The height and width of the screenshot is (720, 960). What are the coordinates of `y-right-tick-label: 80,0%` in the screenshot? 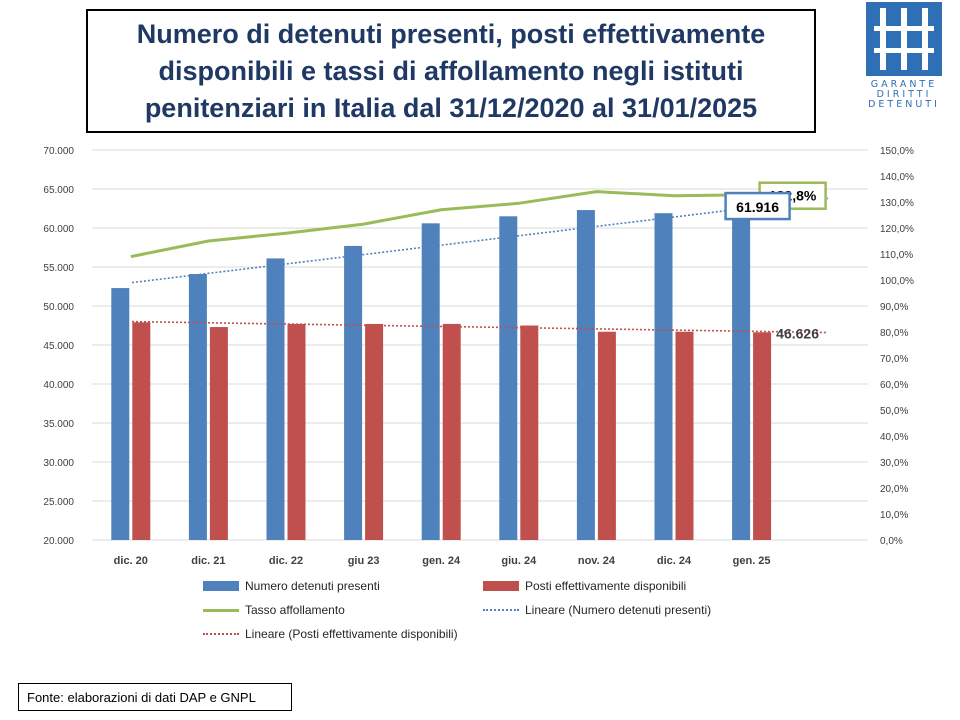 It's located at (894, 333).